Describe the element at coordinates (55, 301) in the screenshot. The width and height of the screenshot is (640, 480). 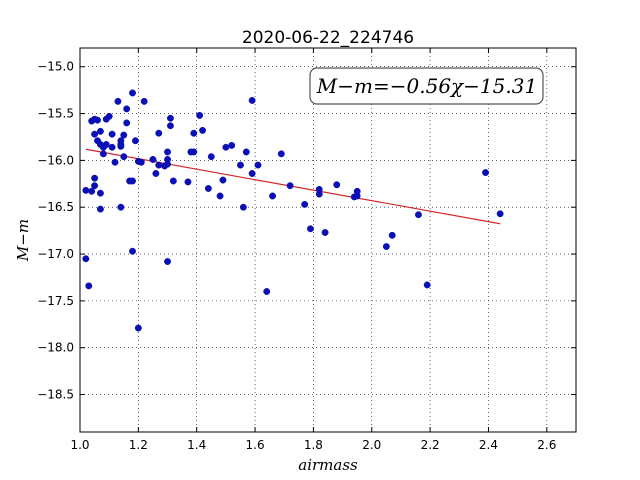
I see `y-tick-label: −17.5` at that location.